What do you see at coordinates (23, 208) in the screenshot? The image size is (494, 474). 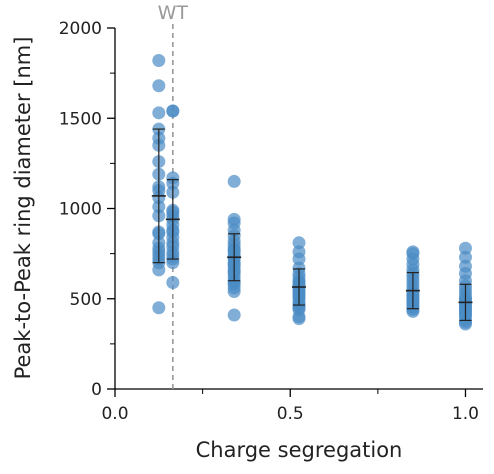 I see `y-axis-label: Peak-to-Peak ring diameter [nm]` at bounding box center [23, 208].